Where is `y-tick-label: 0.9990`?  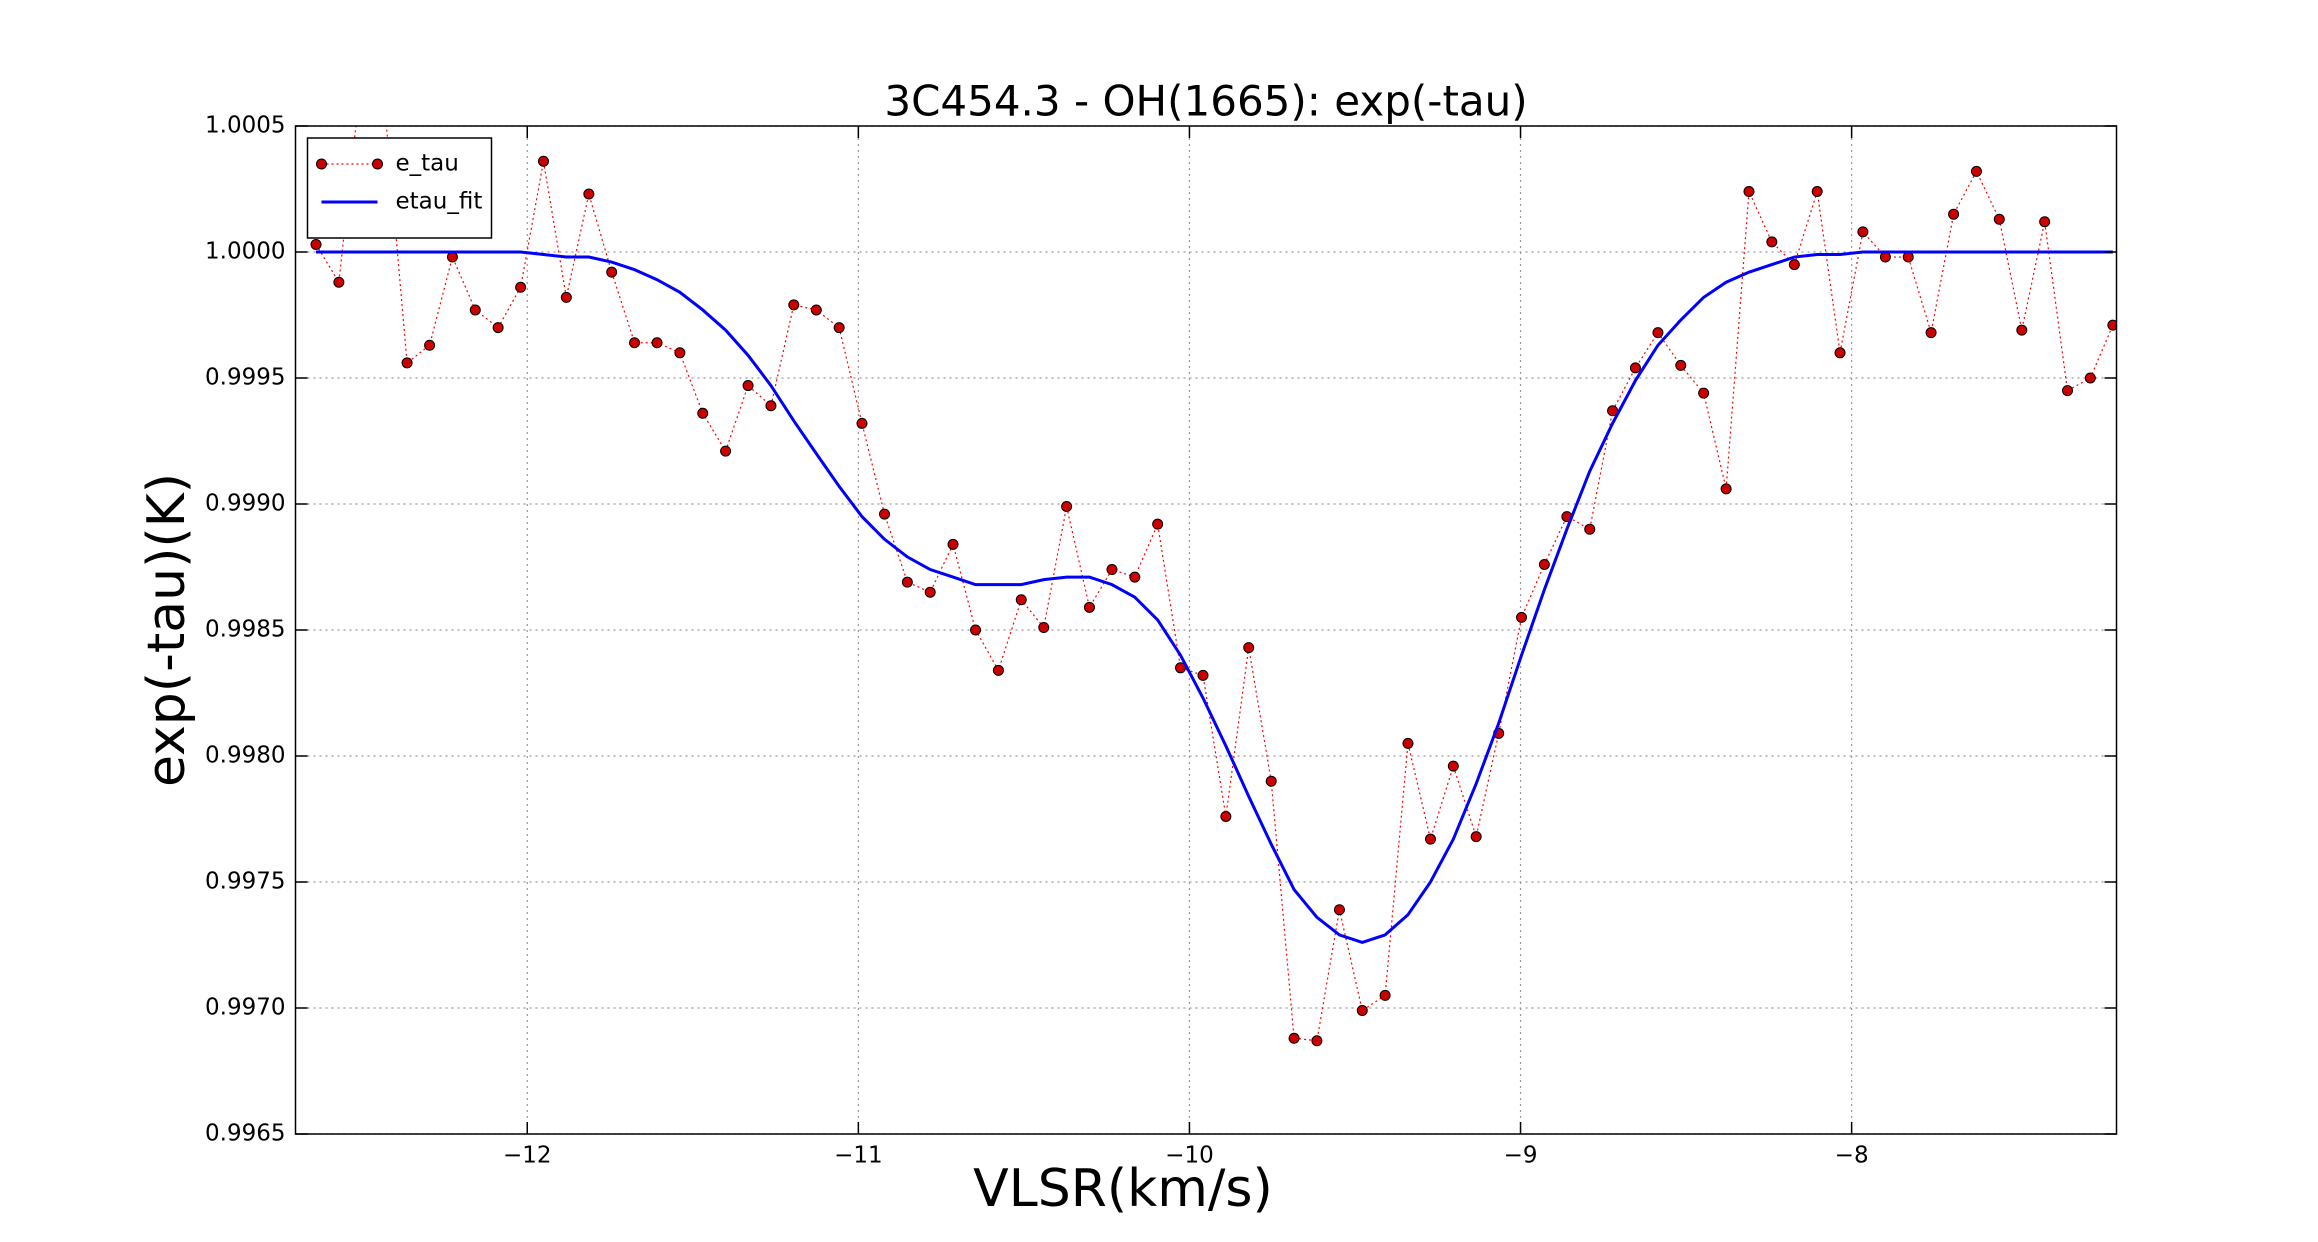
y-tick-label: 0.9990 is located at coordinates (245, 504).